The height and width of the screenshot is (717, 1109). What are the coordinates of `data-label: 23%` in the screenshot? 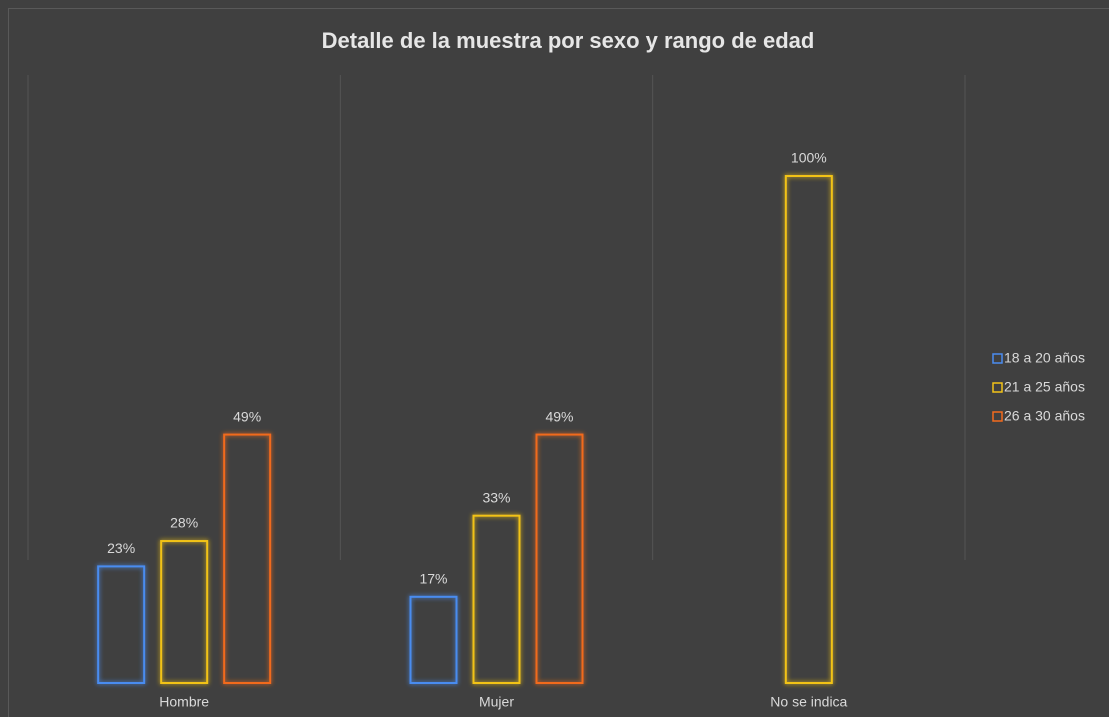 It's located at (121, 548).